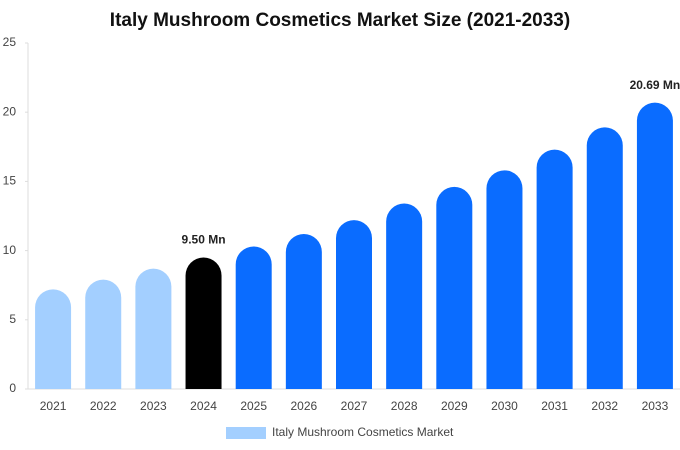 This screenshot has width=680, height=450. Describe the element at coordinates (655, 406) in the screenshot. I see `x-tick-label: 2033` at that location.